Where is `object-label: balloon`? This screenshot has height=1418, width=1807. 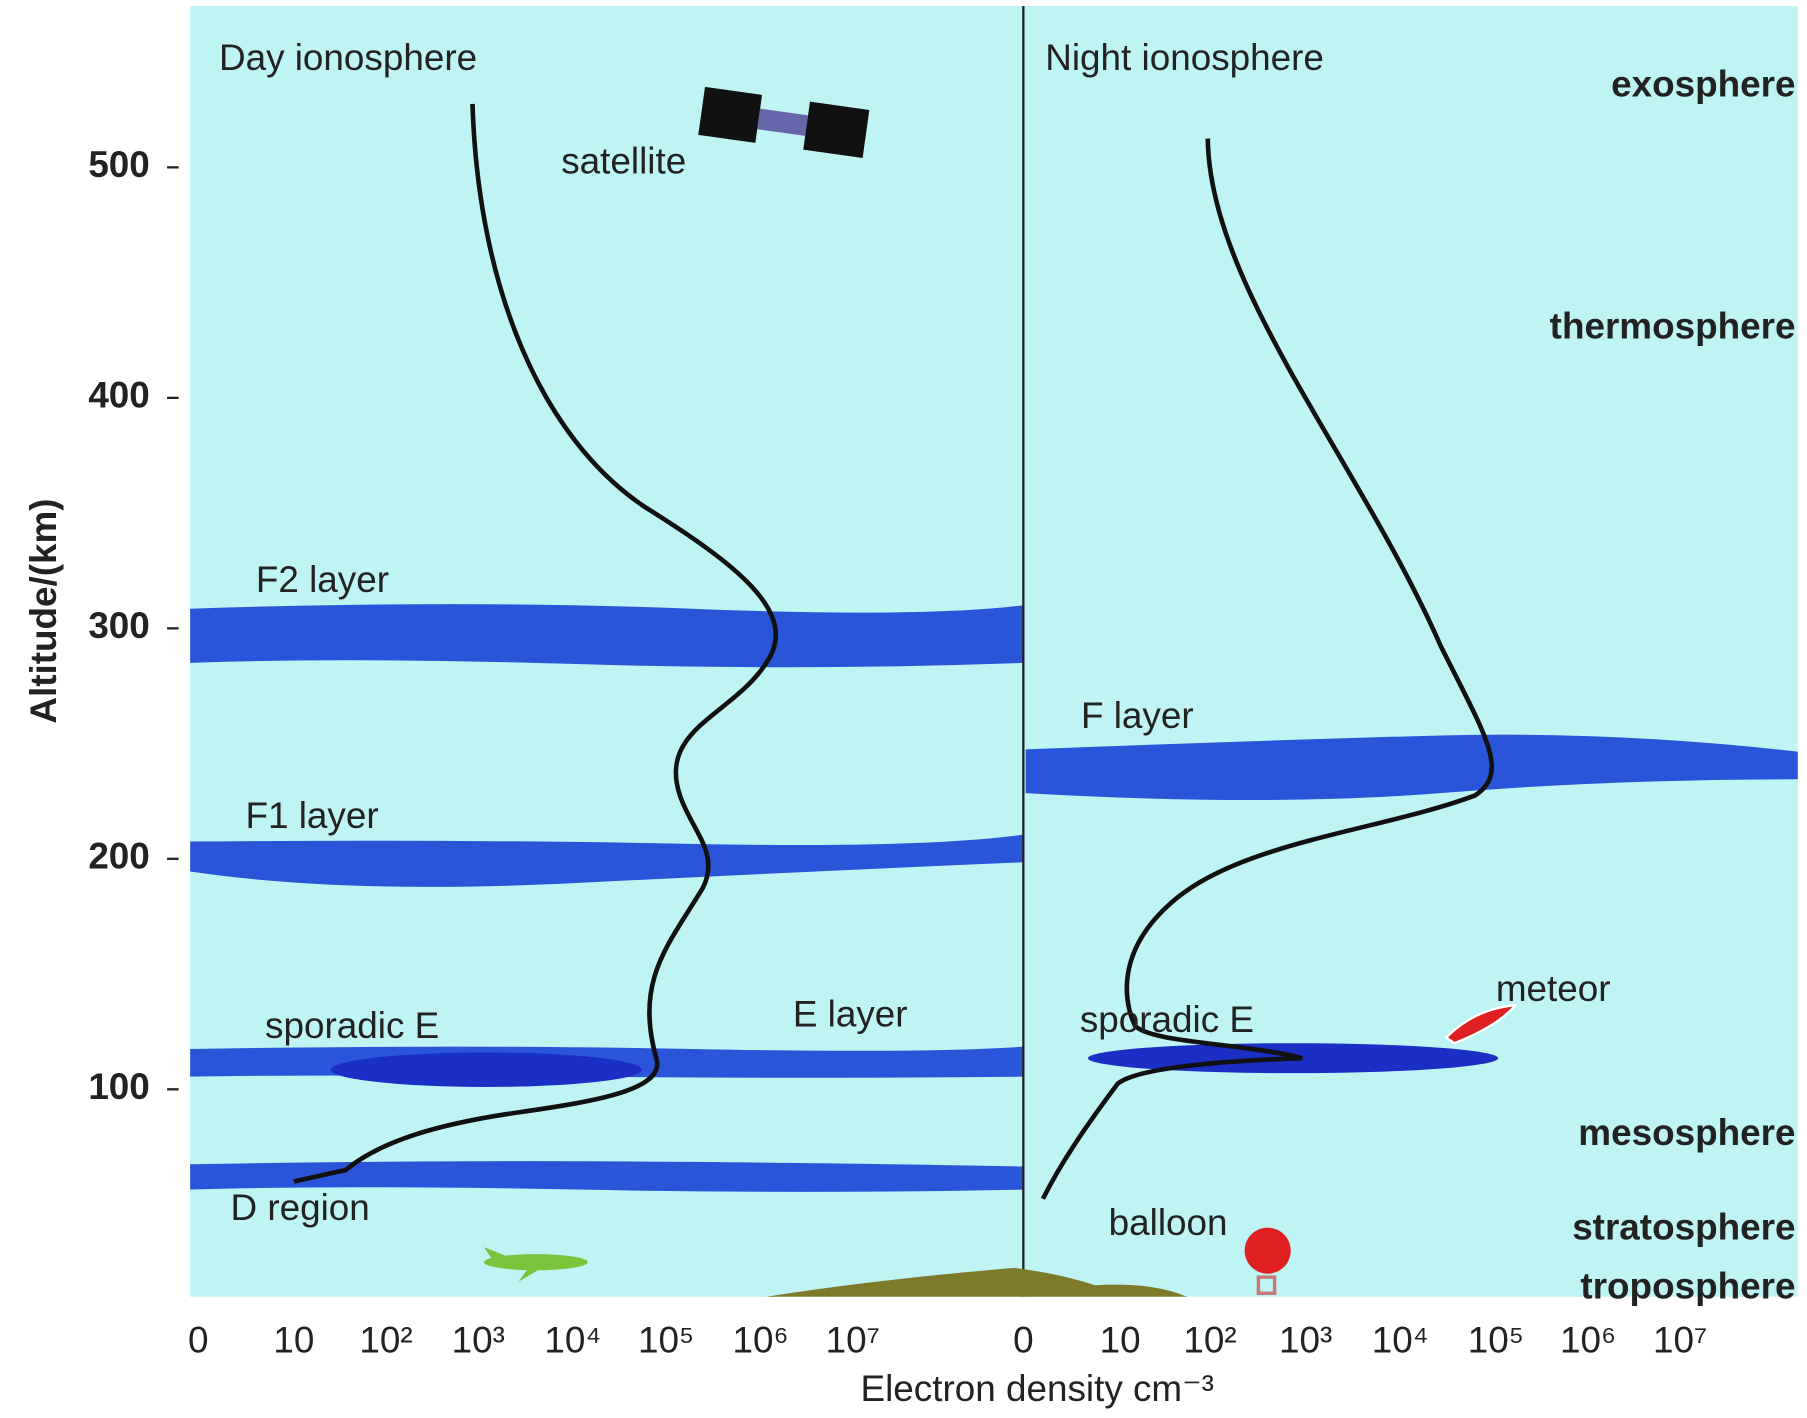 object-label: balloon is located at coordinates (1168, 1222).